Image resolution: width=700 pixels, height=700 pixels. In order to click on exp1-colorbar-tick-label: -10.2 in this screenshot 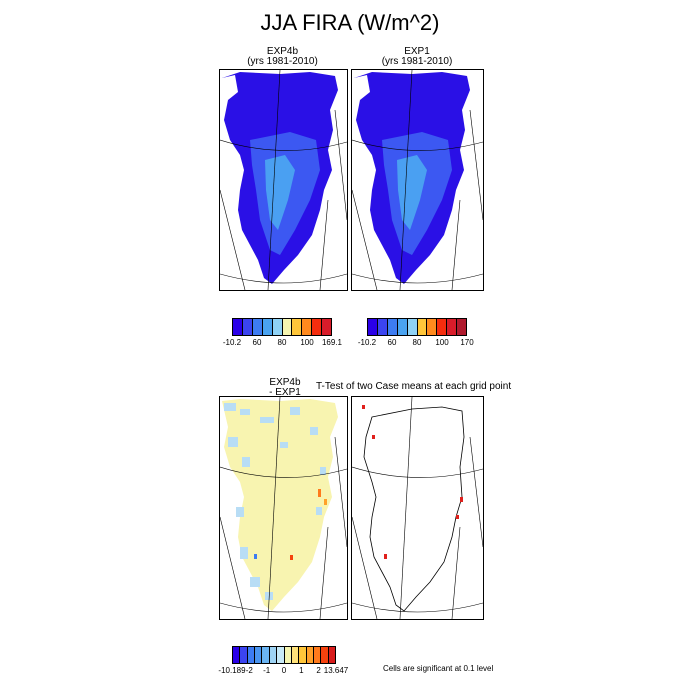, I will do `click(367, 342)`.